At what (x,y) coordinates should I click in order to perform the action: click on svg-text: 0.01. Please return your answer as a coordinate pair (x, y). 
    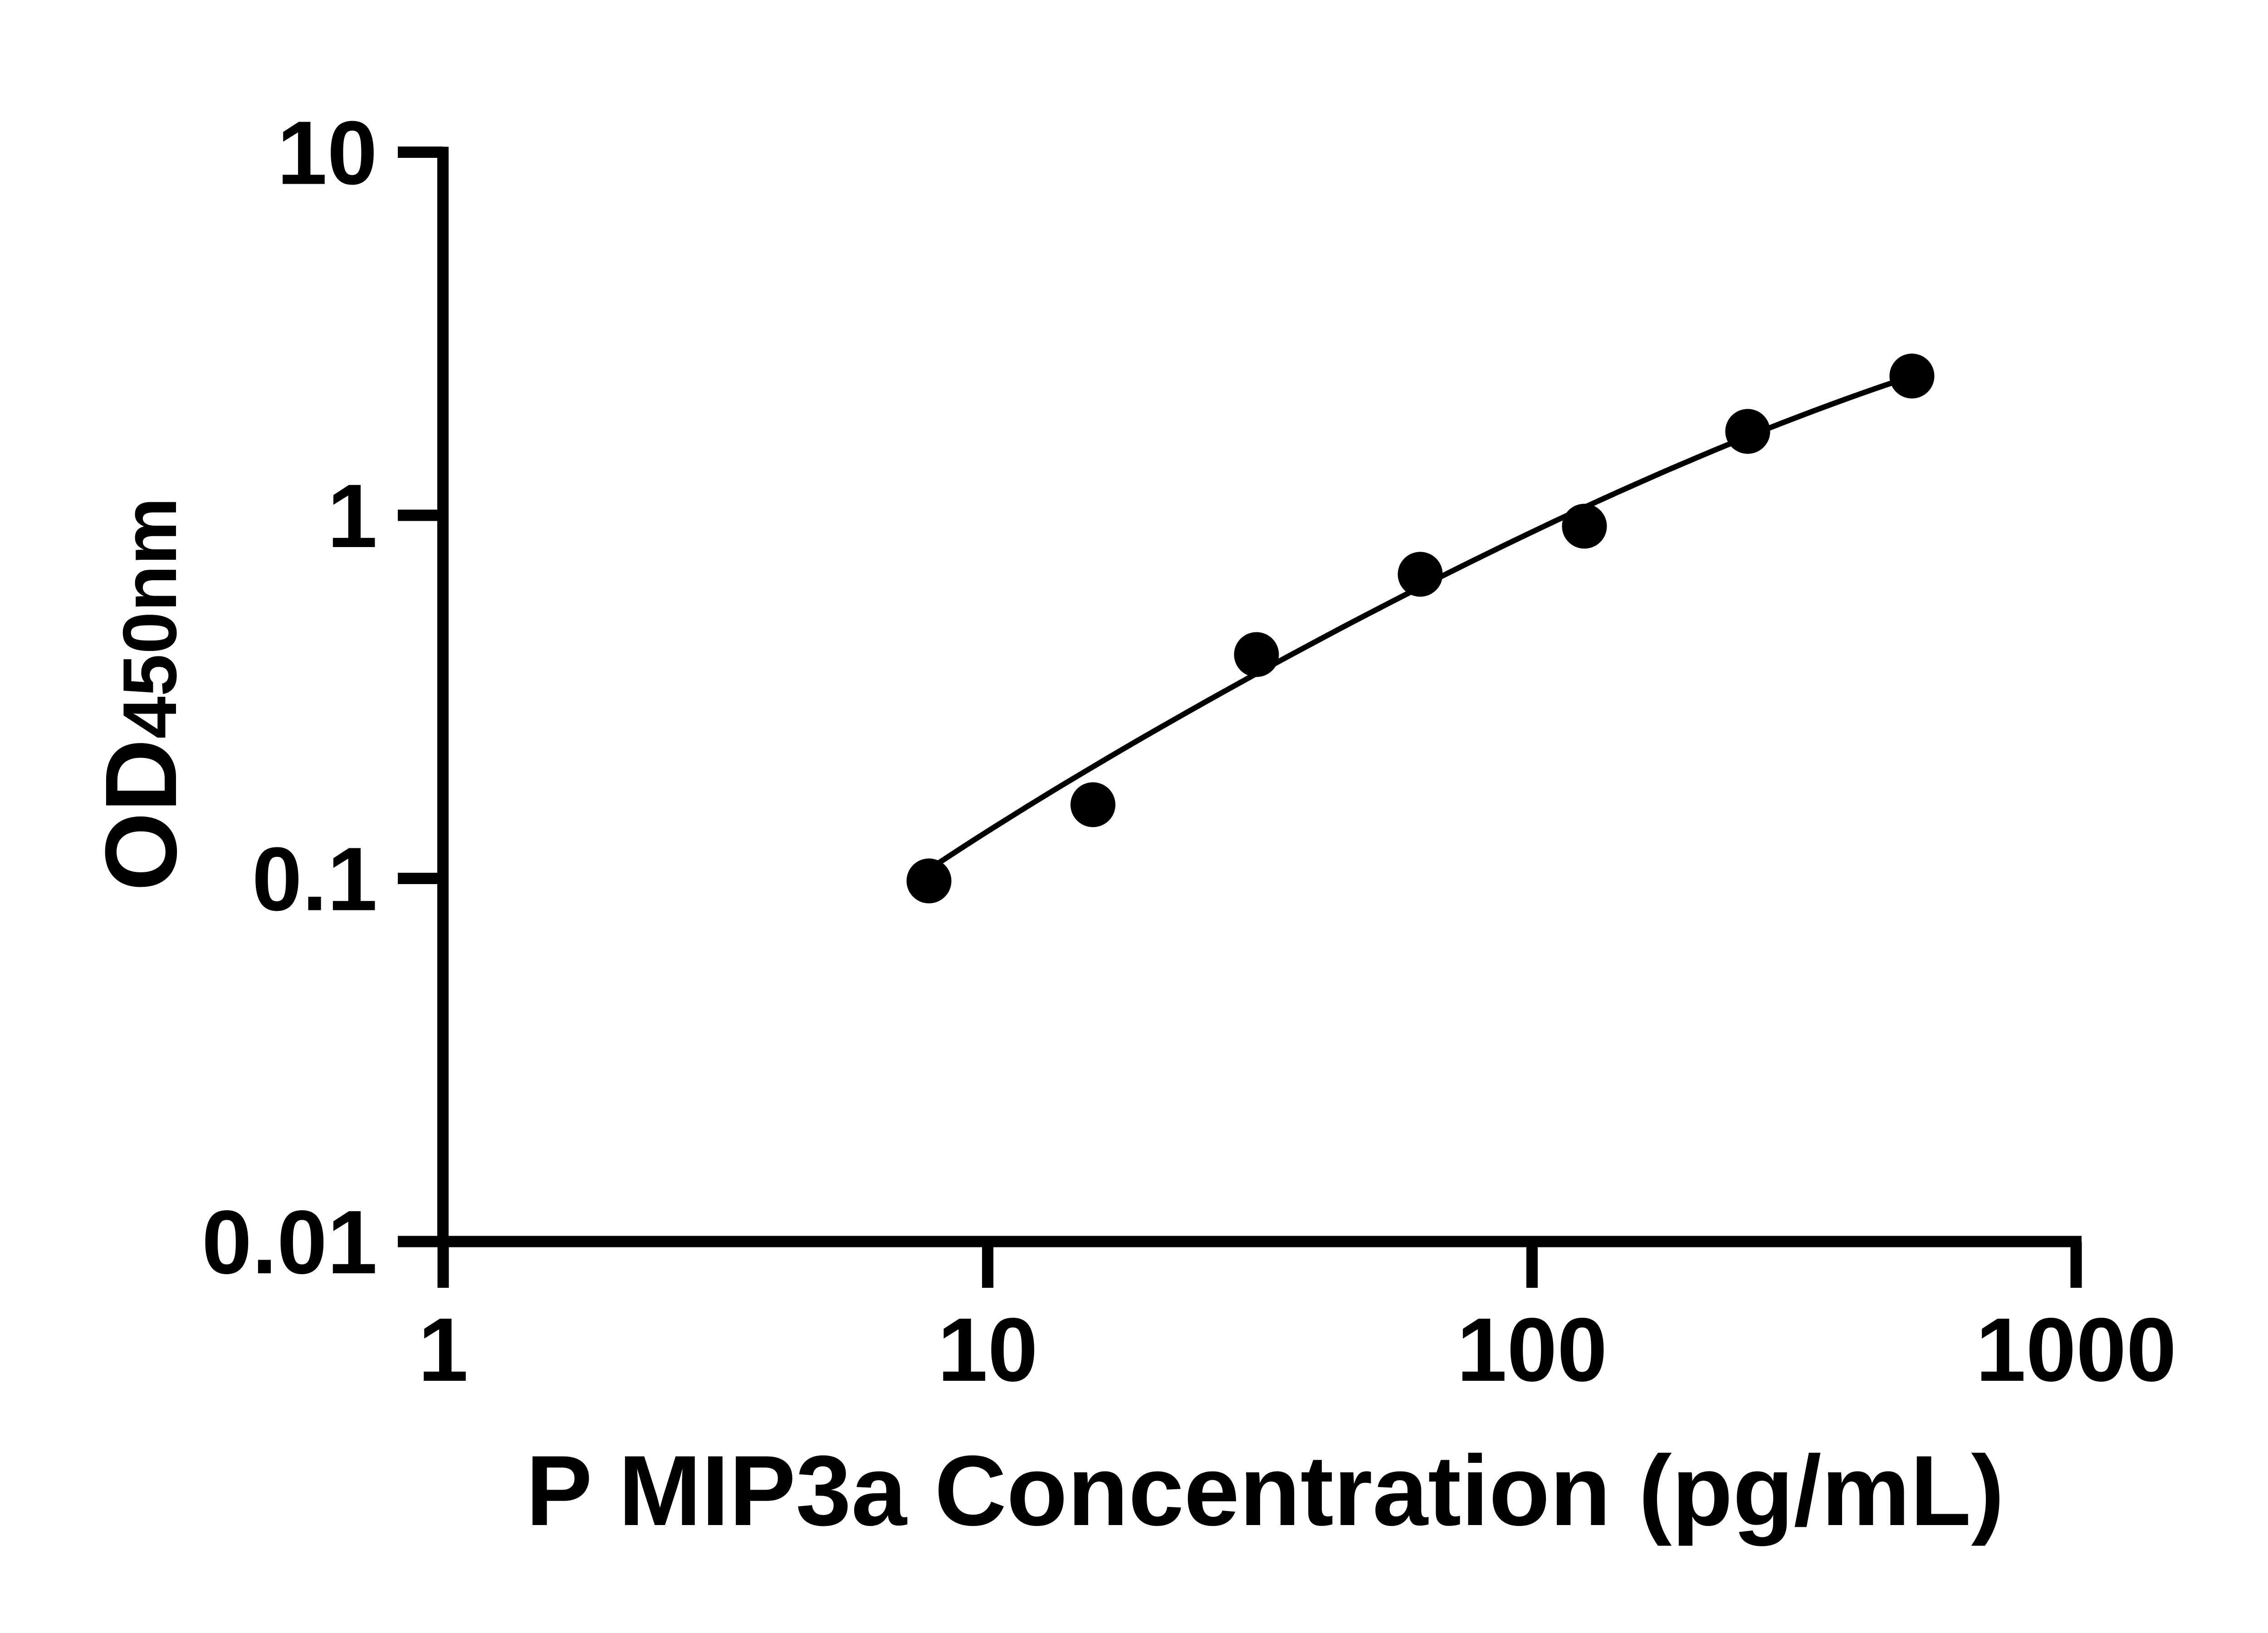
    Looking at the image, I should click on (290, 1242).